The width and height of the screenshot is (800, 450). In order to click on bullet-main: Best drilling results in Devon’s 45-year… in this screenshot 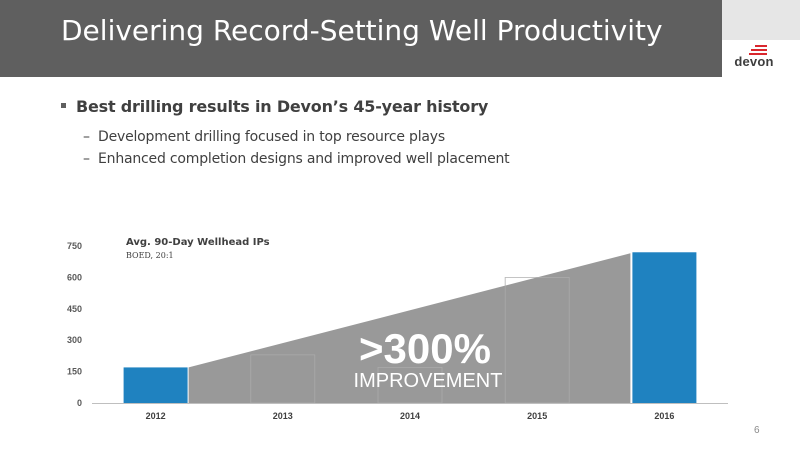, I will do `click(284, 106)`.